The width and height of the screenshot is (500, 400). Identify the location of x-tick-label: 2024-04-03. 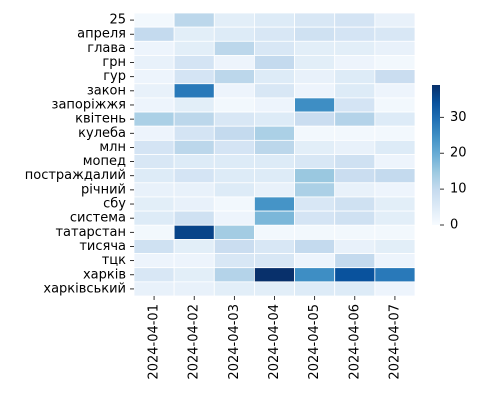
(234, 342).